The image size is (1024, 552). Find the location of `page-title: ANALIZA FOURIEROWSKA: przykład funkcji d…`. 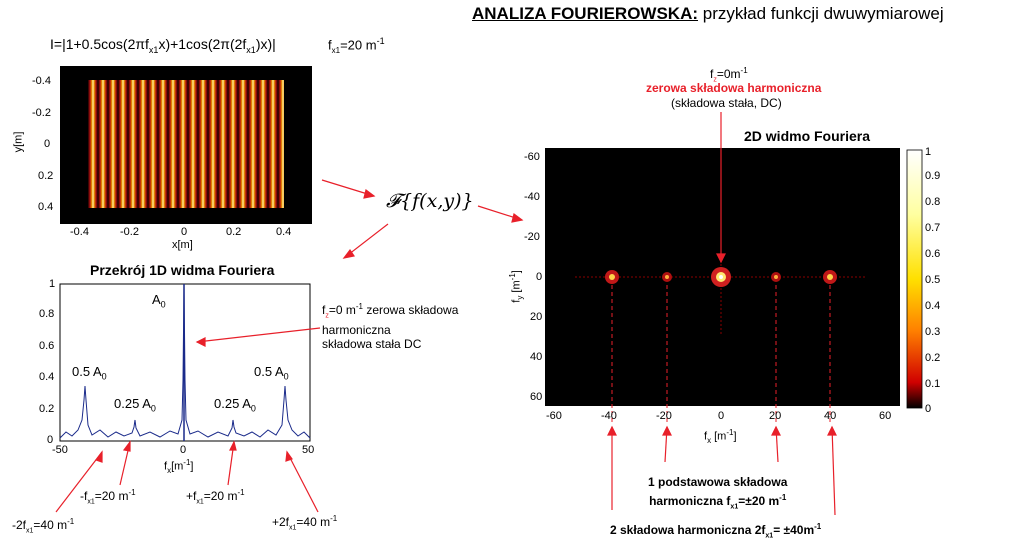

page-title: ANALIZA FOURIEROWSKA: przykład funkcji d… is located at coordinates (708, 13).